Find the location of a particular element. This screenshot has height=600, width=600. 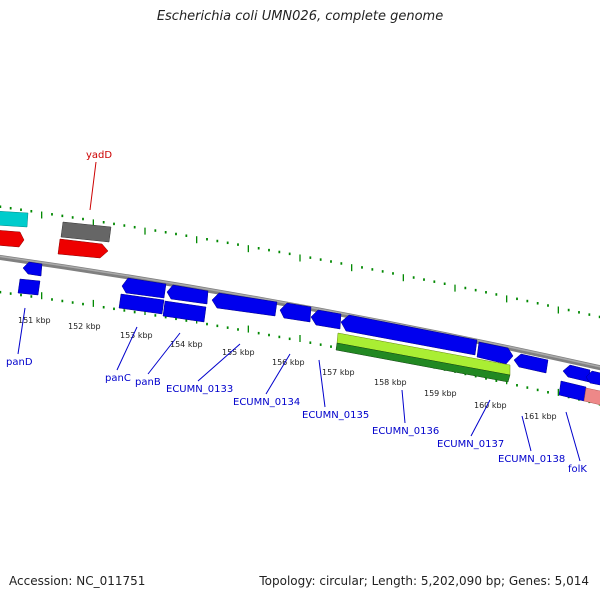

cds-panB is located at coordinates (184, 311).